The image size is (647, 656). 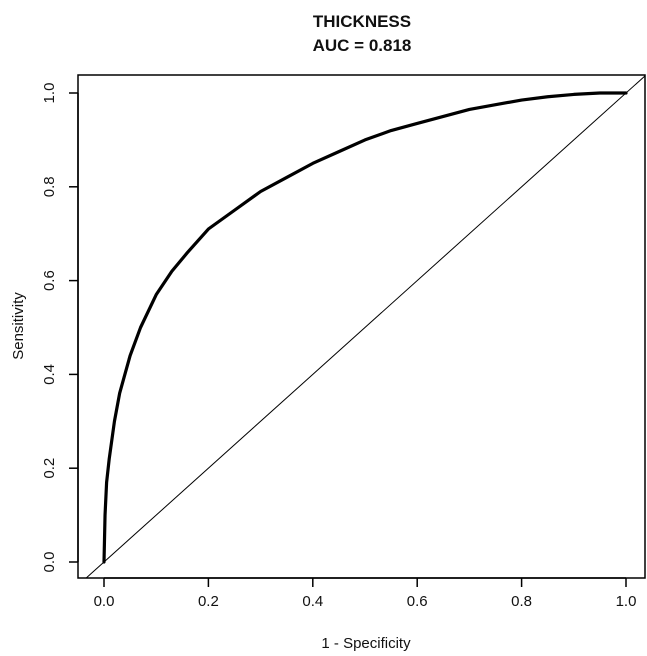 I want to click on x-tick-label: 0.2, so click(x=208, y=601).